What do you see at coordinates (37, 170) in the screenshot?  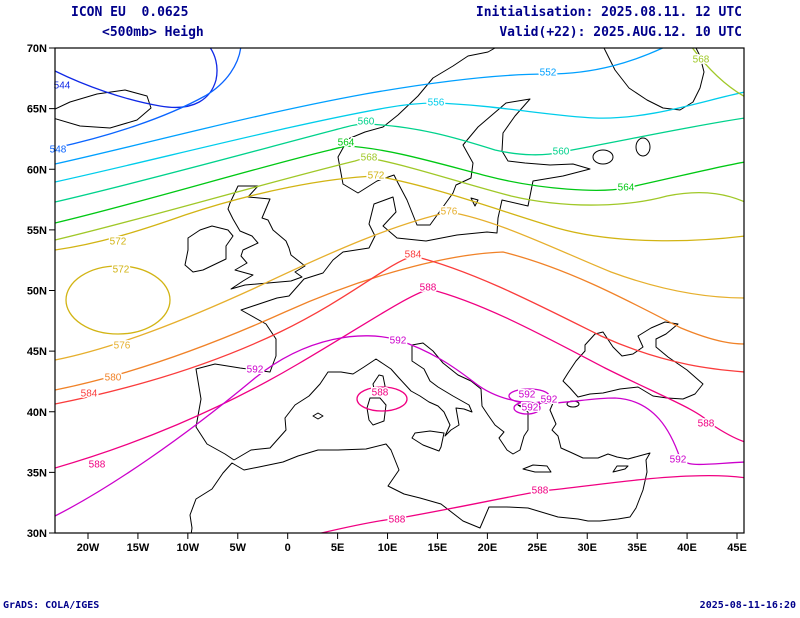 I see `lat-label: 60N` at bounding box center [37, 170].